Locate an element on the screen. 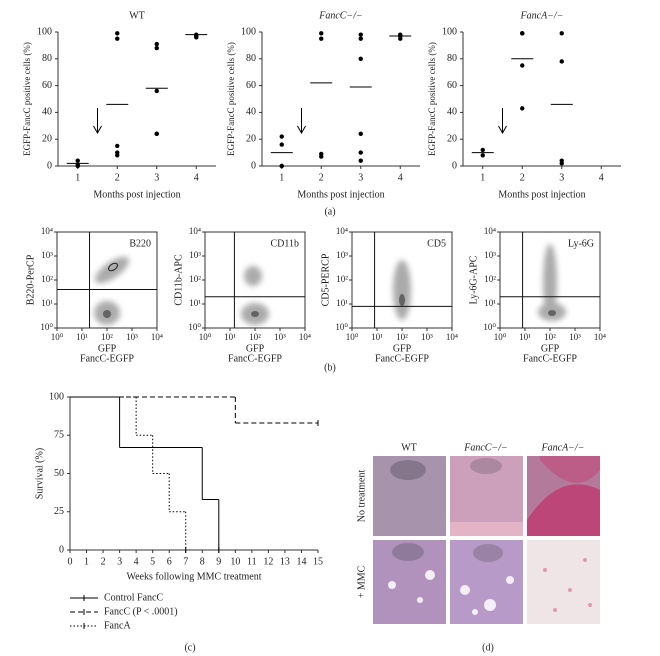 This screenshot has height=656, width=660. y-axis-label: CD11b-APC is located at coordinates (178, 280).